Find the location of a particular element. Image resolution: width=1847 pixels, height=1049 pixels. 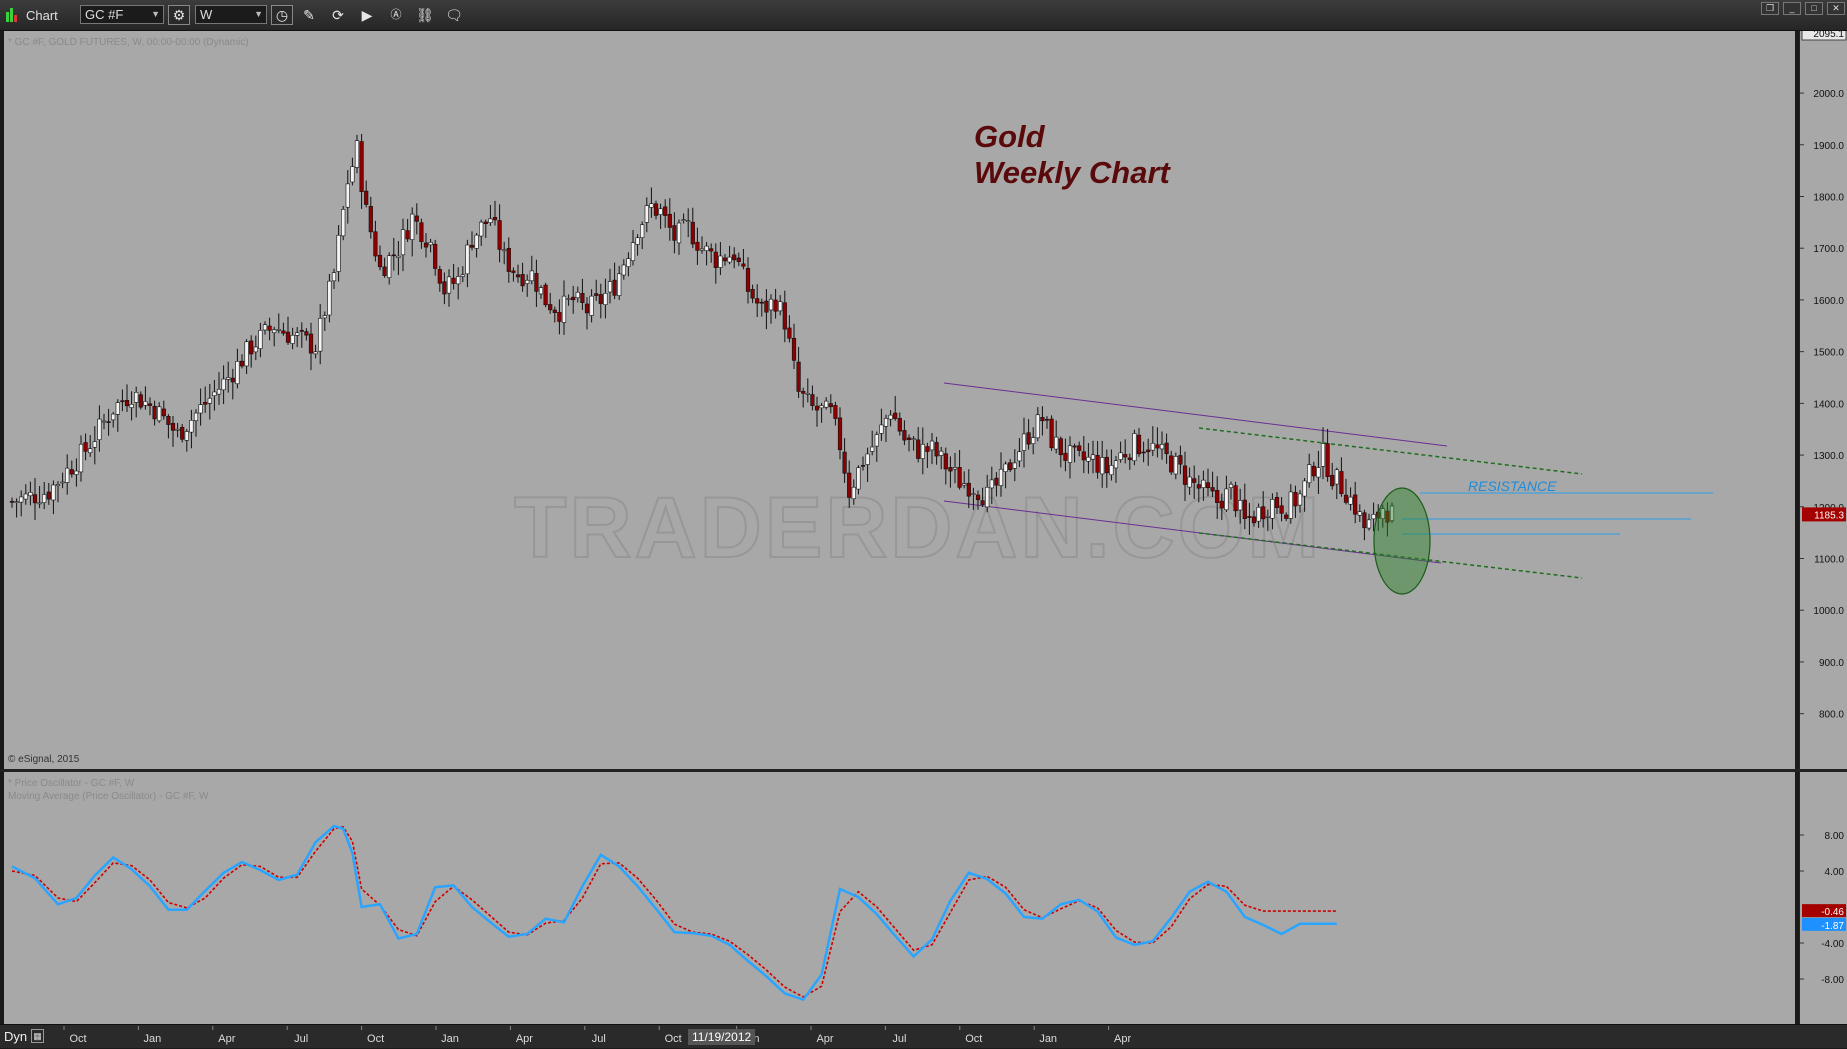

price-axis-tick: 1900.0 is located at coordinates (1828, 146).